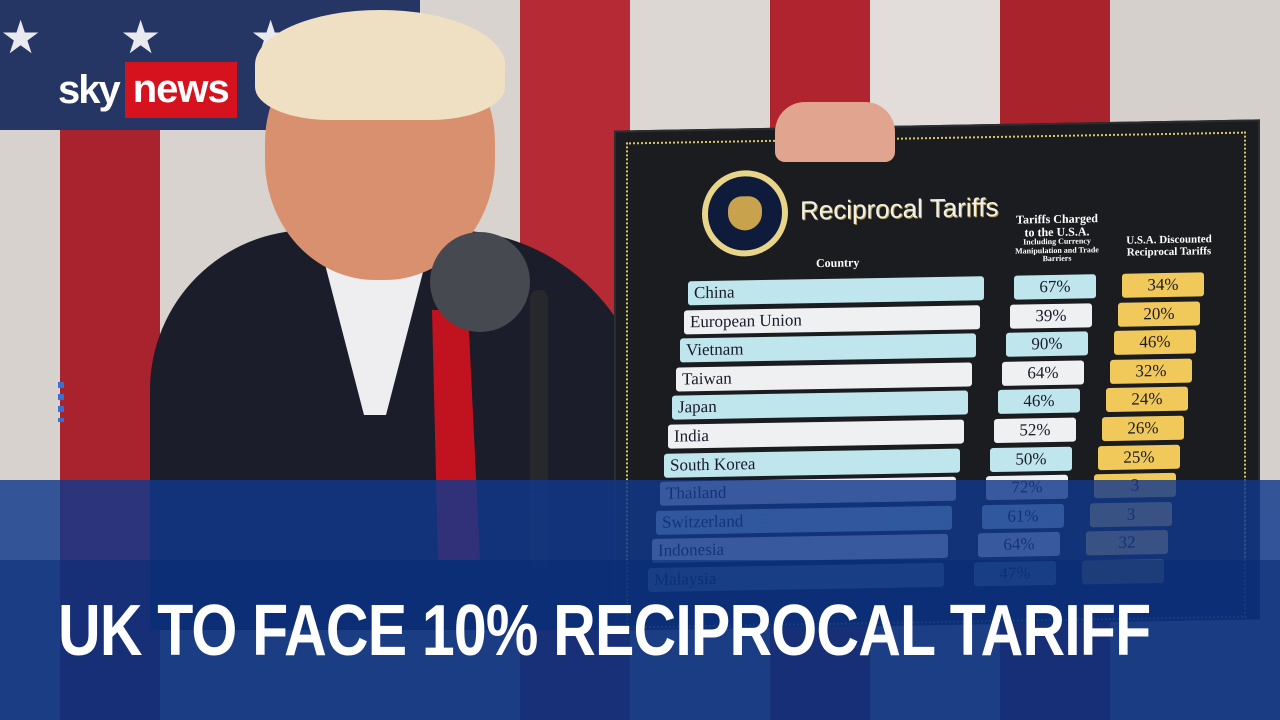 This screenshot has height=720, width=1280. I want to click on column-header-country: Country, so click(838, 263).